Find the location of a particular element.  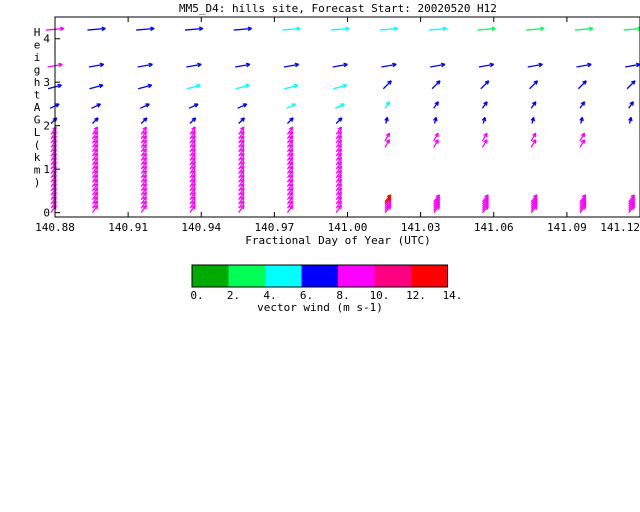

y-tick-label: 0 is located at coordinates (46, 213).